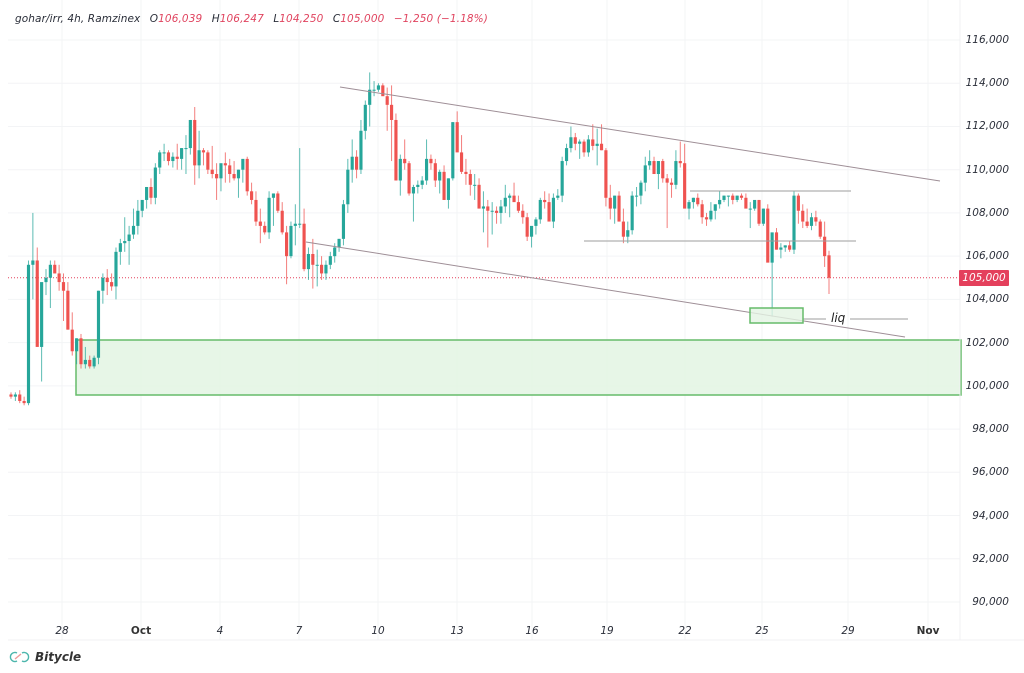 Image resolution: width=1024 pixels, height=673 pixels. What do you see at coordinates (987, 385) in the screenshot?
I see `price-tick-label: 100,000` at bounding box center [987, 385].